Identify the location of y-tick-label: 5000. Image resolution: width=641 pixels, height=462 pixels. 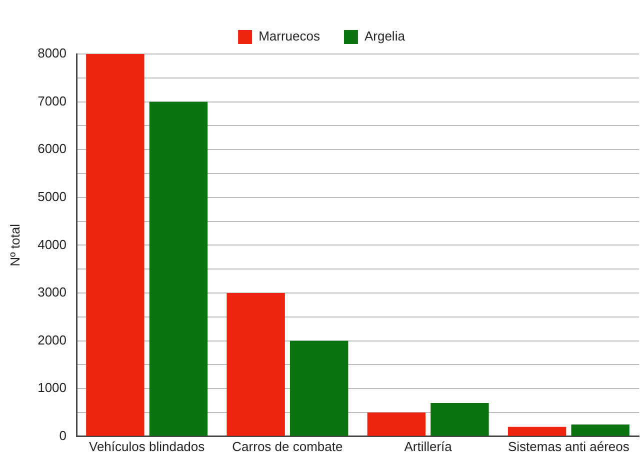
(52, 196).